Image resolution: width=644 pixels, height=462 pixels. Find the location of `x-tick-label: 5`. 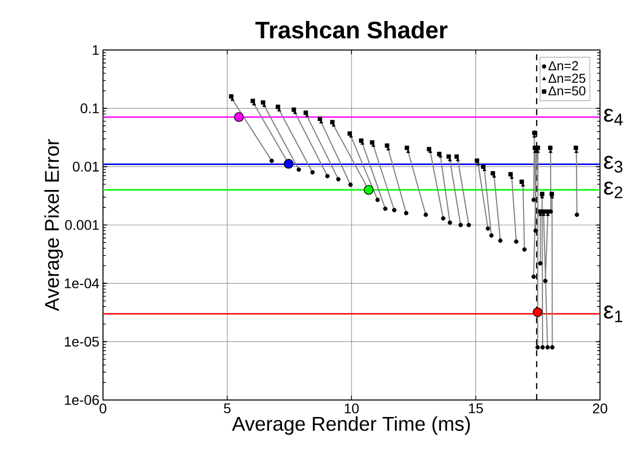

x-tick-label: 5 is located at coordinates (227, 409).